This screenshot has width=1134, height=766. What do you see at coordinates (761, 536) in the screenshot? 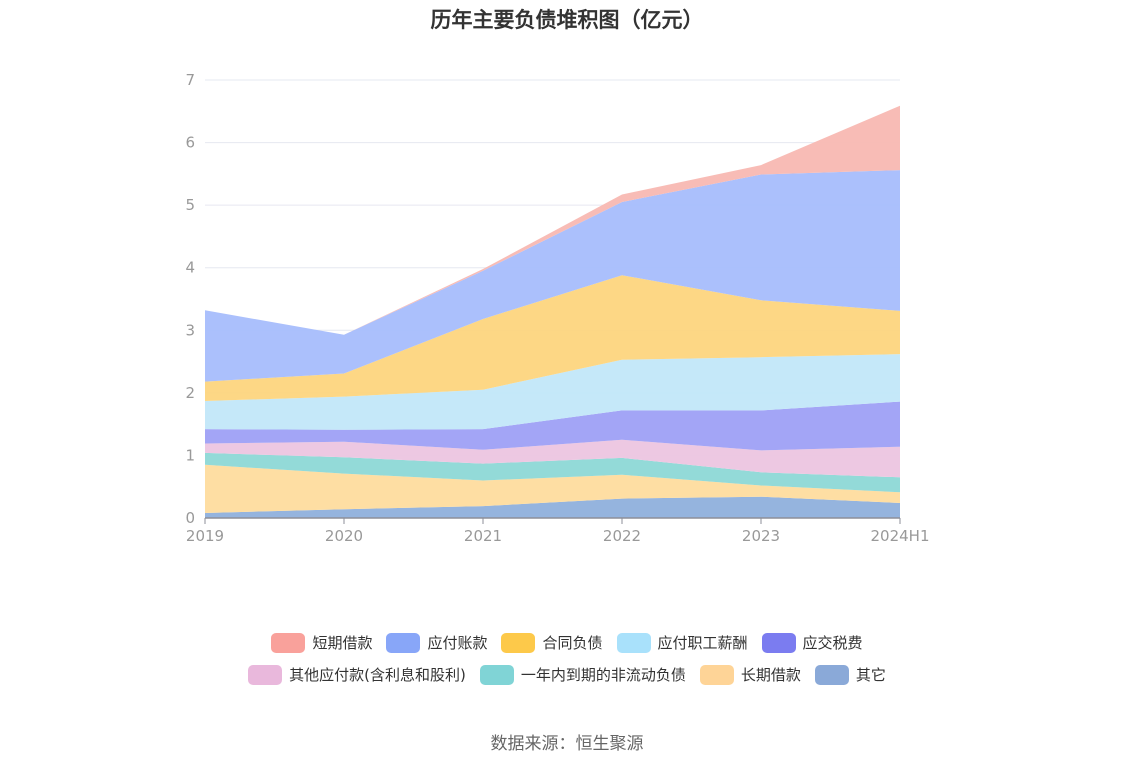
I see `x-tick-label: 2023` at bounding box center [761, 536].